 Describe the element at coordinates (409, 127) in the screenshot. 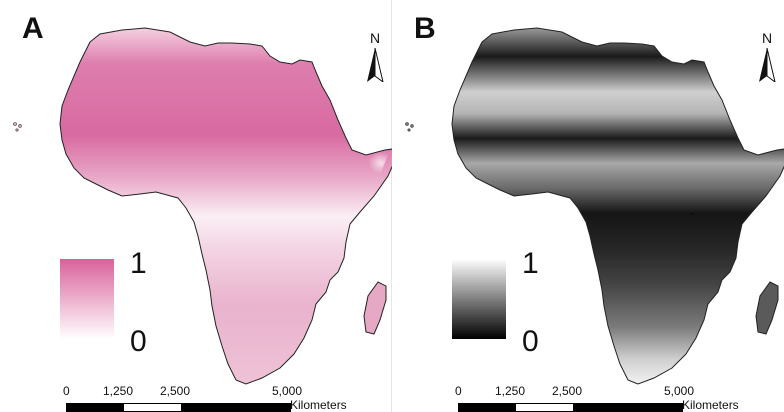

I see `cape-verde-islands-b` at that location.